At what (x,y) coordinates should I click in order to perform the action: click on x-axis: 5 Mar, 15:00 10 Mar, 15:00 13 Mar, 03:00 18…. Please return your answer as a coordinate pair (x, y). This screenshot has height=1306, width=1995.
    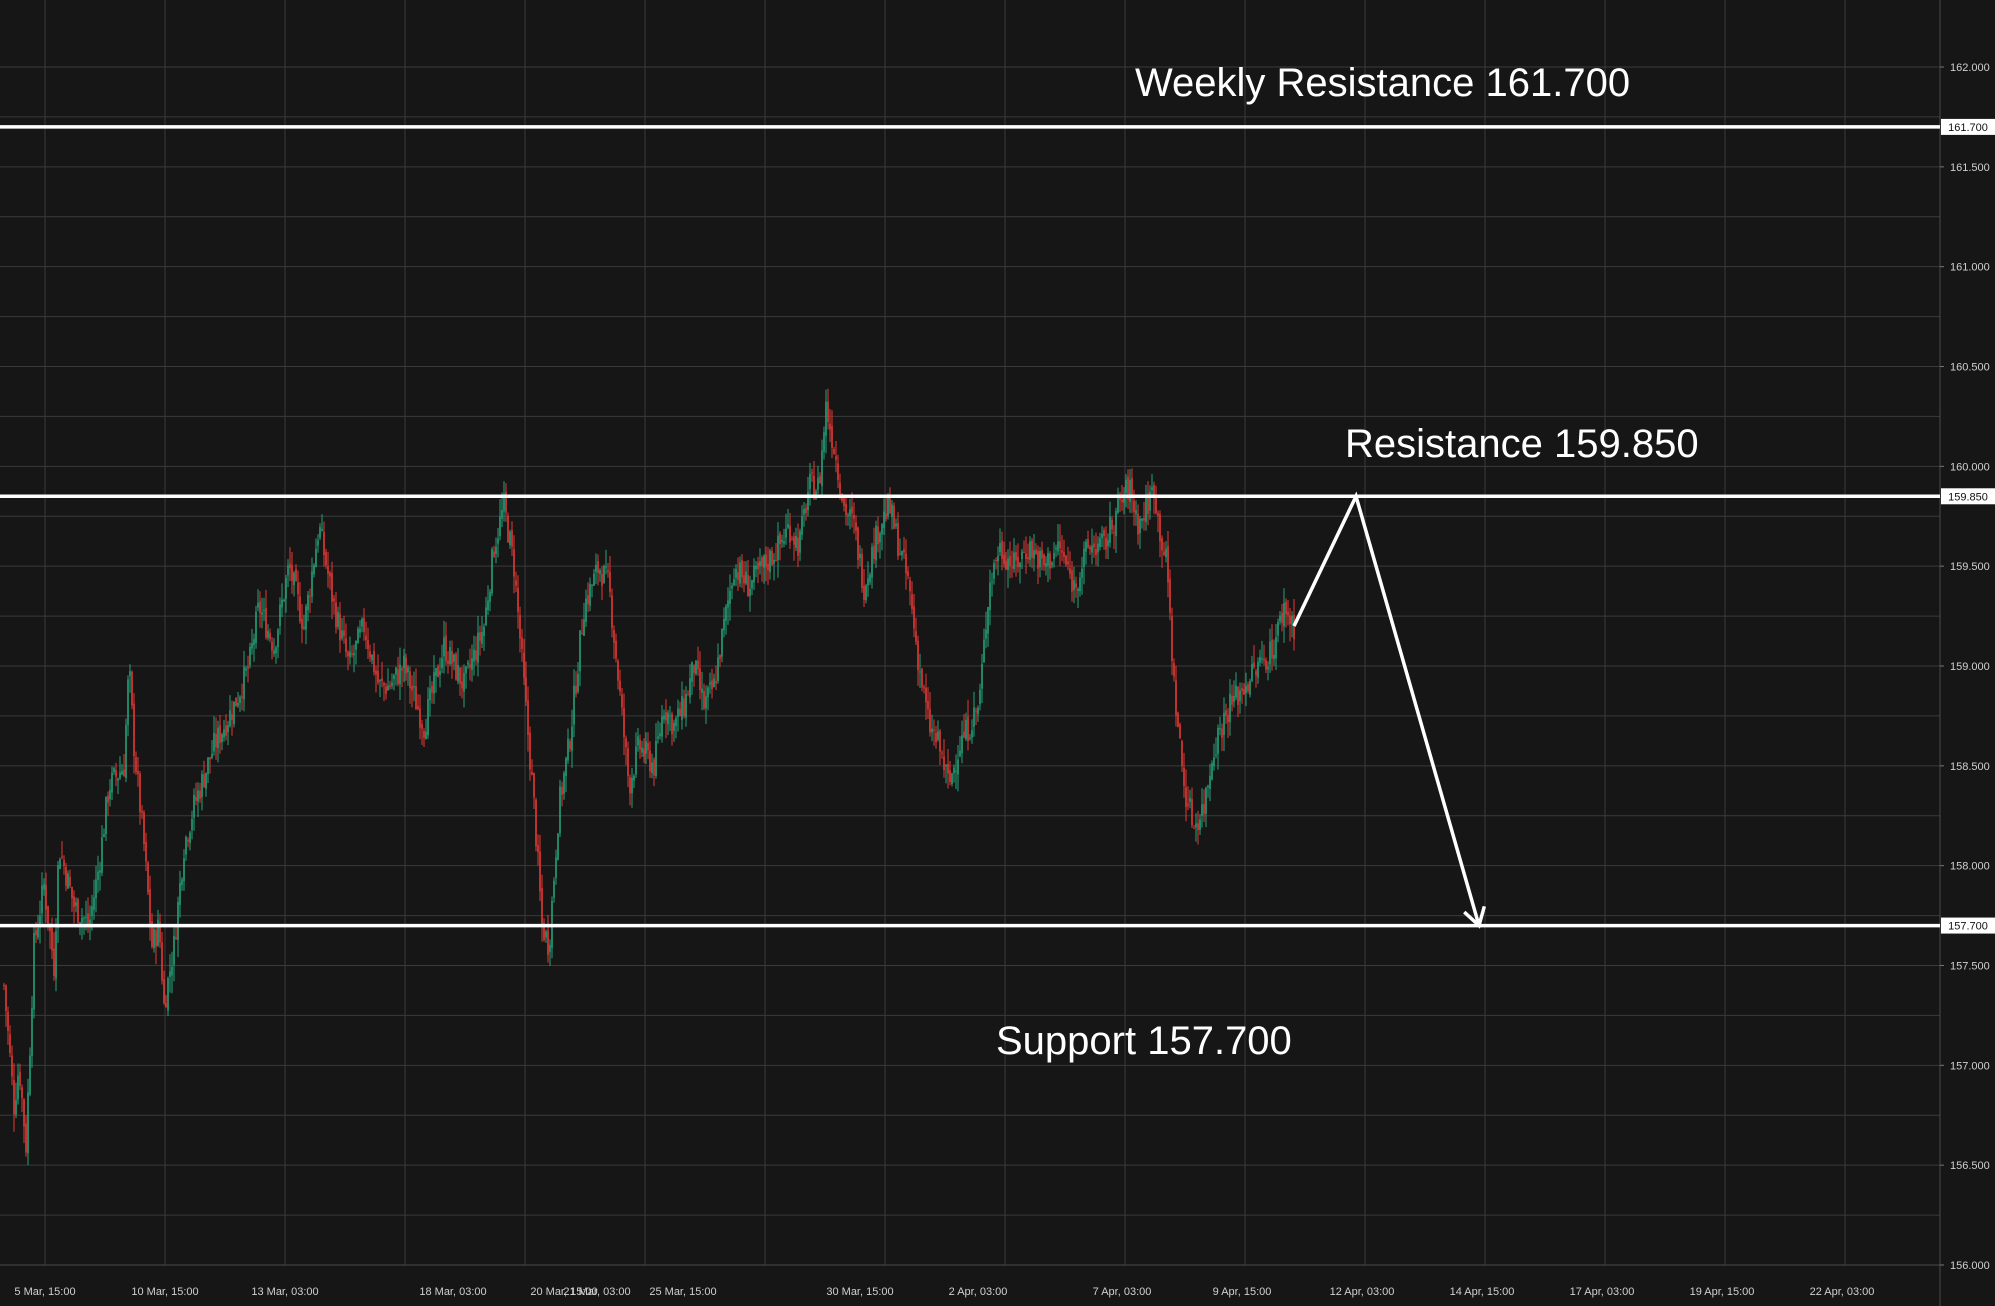
    Looking at the image, I should click on (944, 1292).